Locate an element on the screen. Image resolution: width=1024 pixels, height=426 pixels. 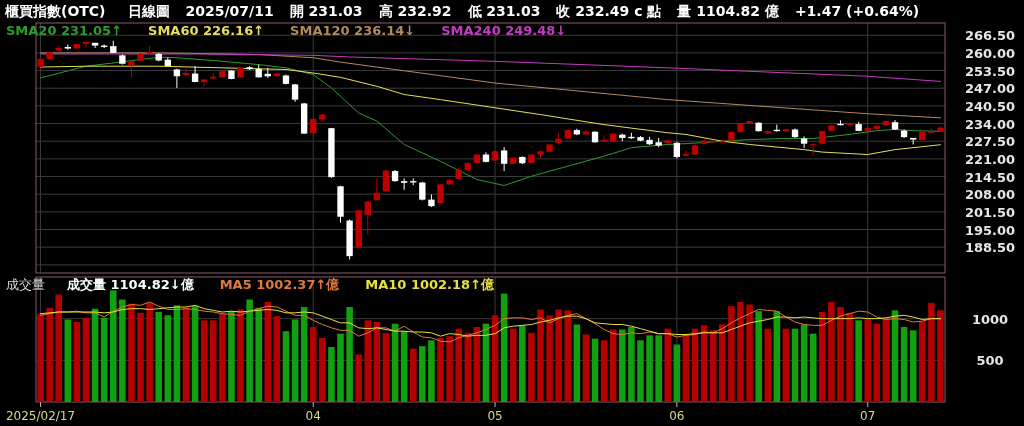
x-tick-label: 06 is located at coordinates (677, 416).